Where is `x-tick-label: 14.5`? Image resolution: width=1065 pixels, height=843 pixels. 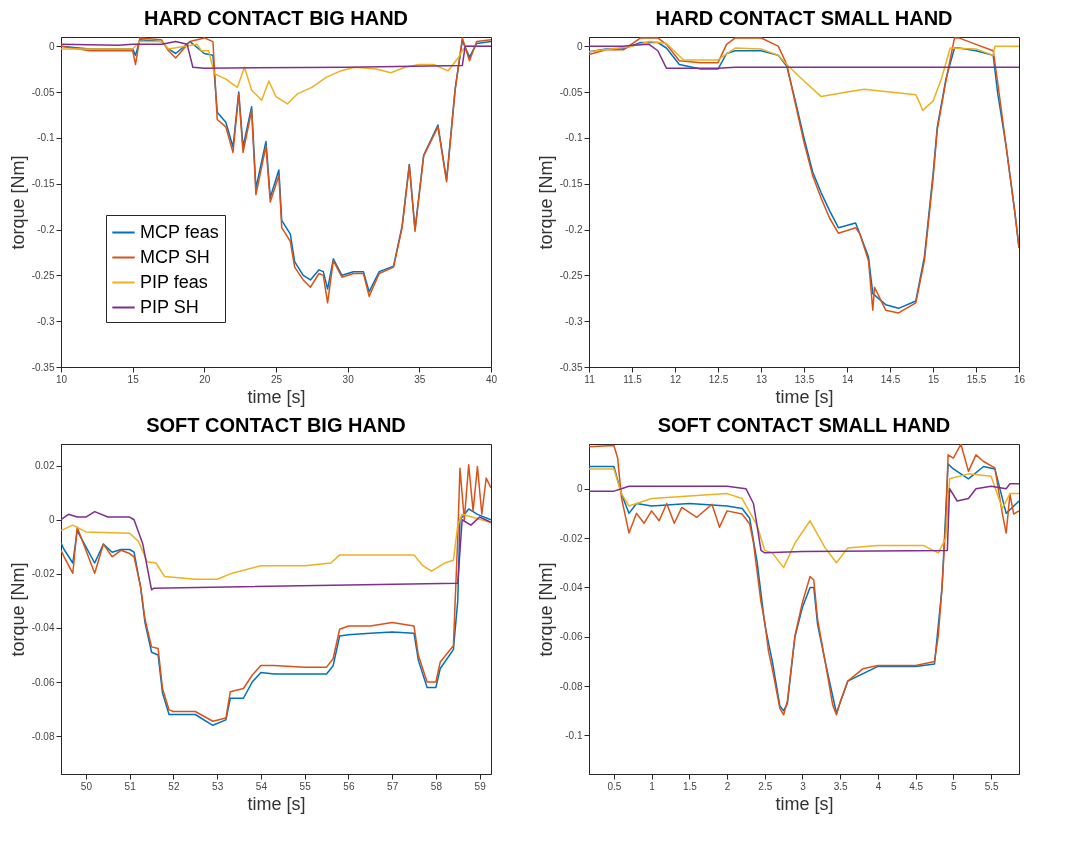
x-tick-label: 14.5 is located at coordinates (890, 379).